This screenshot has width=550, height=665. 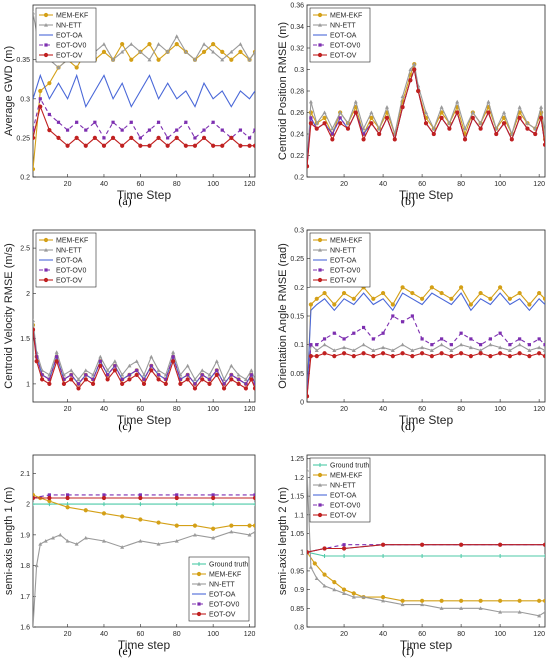 What do you see at coordinates (25, 474) in the screenshot?
I see `y-tick-label: 2.1` at bounding box center [25, 474].